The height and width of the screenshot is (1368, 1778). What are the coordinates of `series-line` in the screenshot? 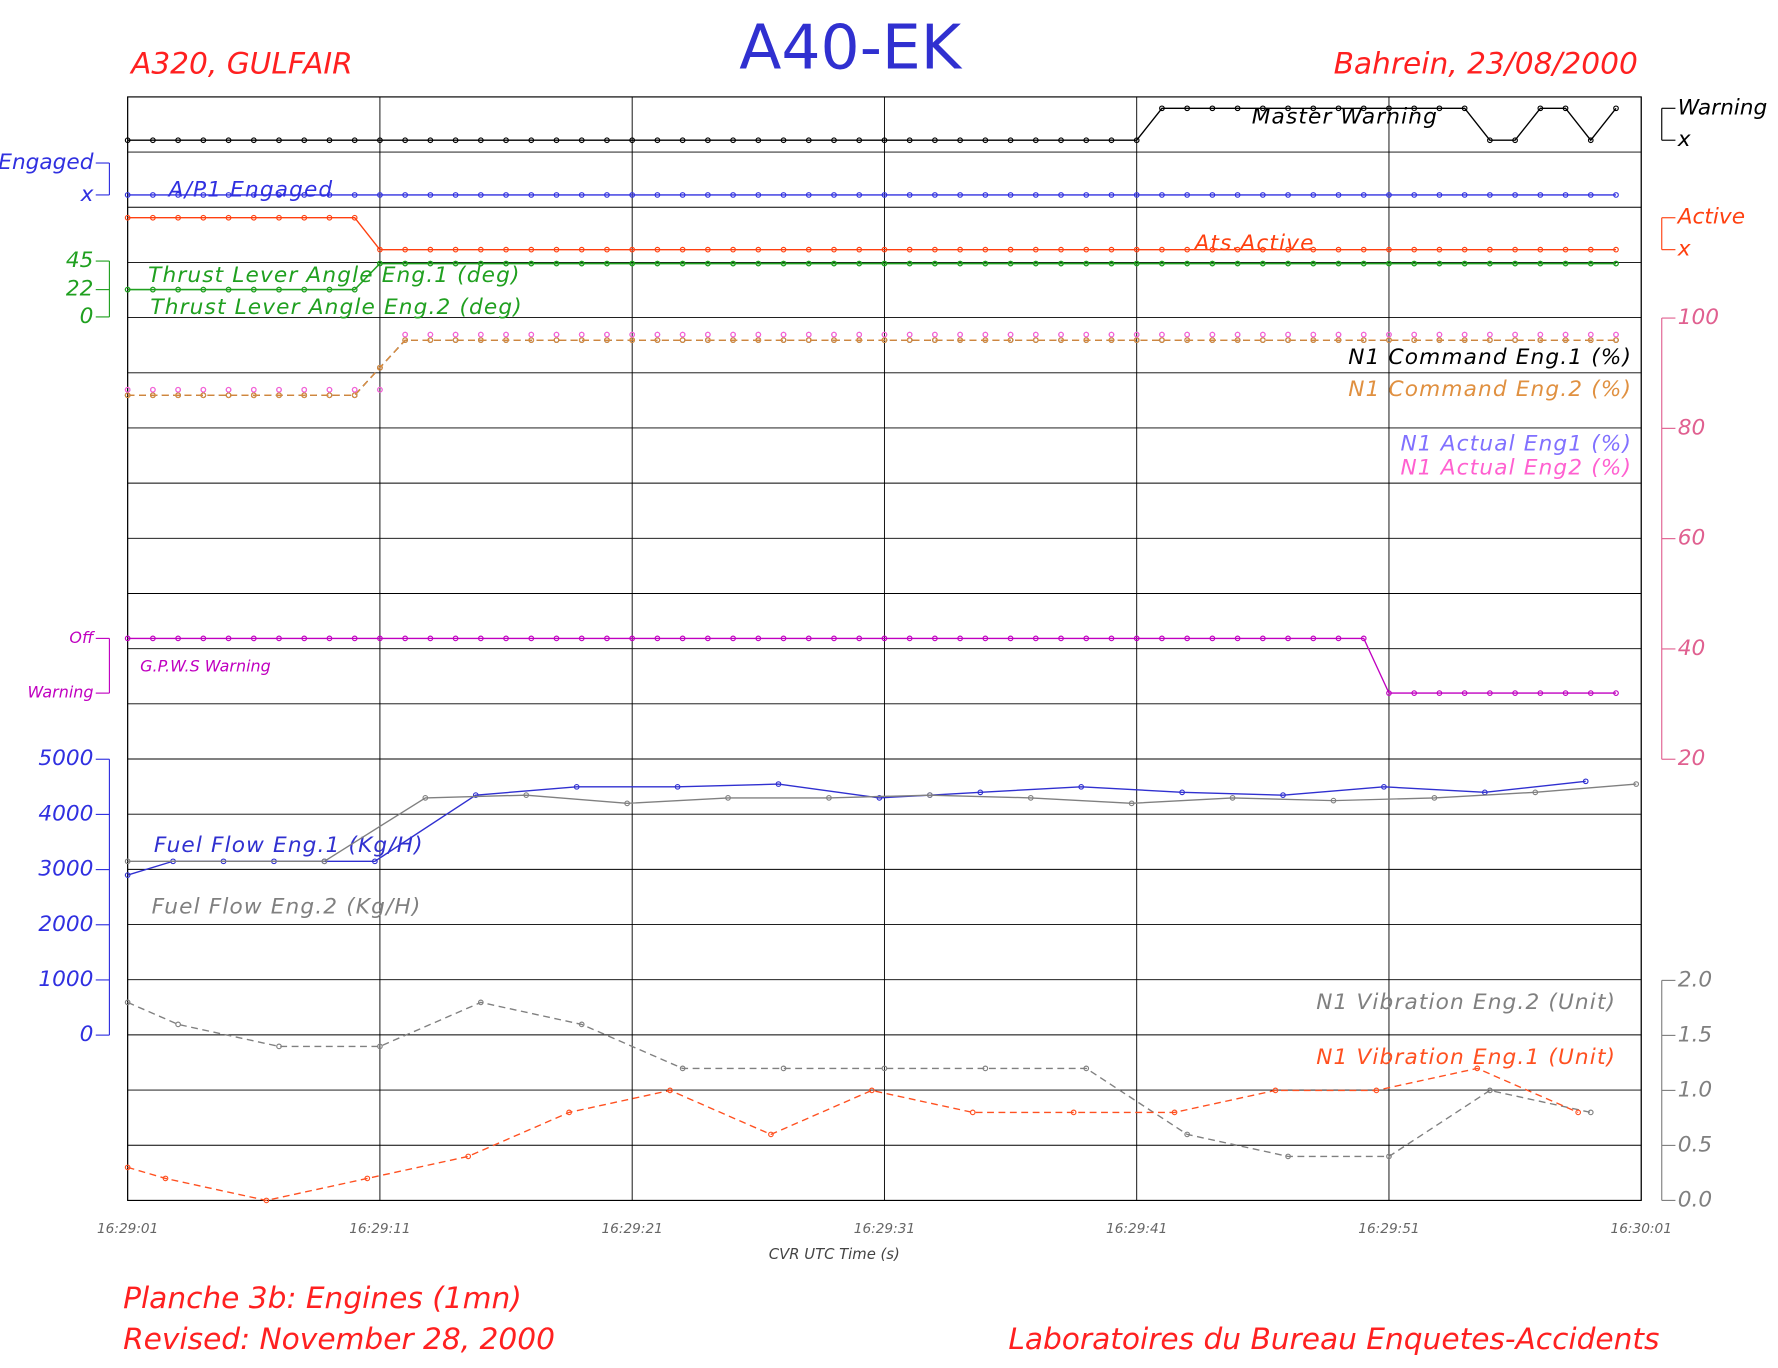 It's located at (872, 276).